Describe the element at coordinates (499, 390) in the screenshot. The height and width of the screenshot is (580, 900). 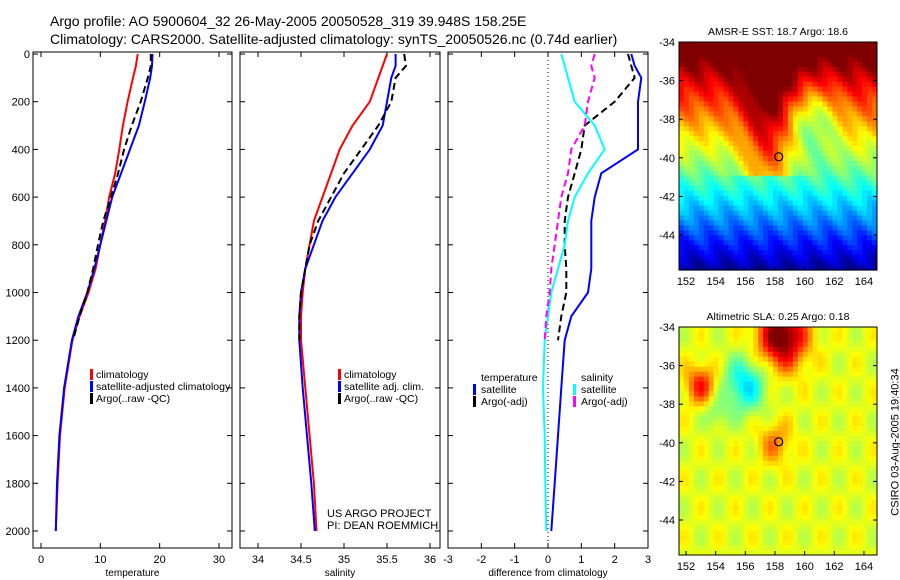
I see `legend-label: satellite` at that location.